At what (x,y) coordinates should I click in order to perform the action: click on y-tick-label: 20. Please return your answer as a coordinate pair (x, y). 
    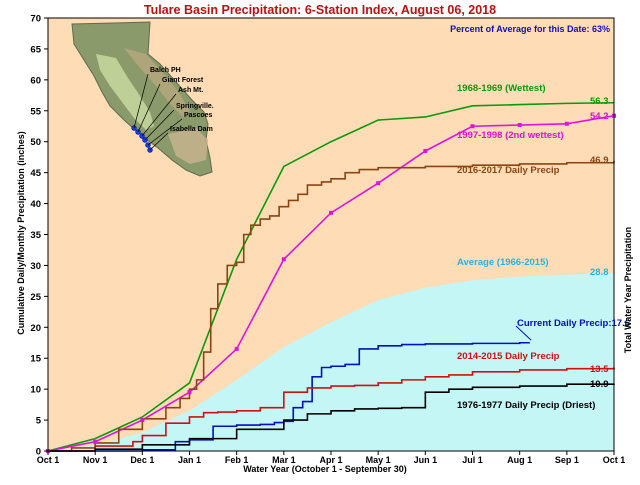
    Looking at the image, I should click on (35, 328).